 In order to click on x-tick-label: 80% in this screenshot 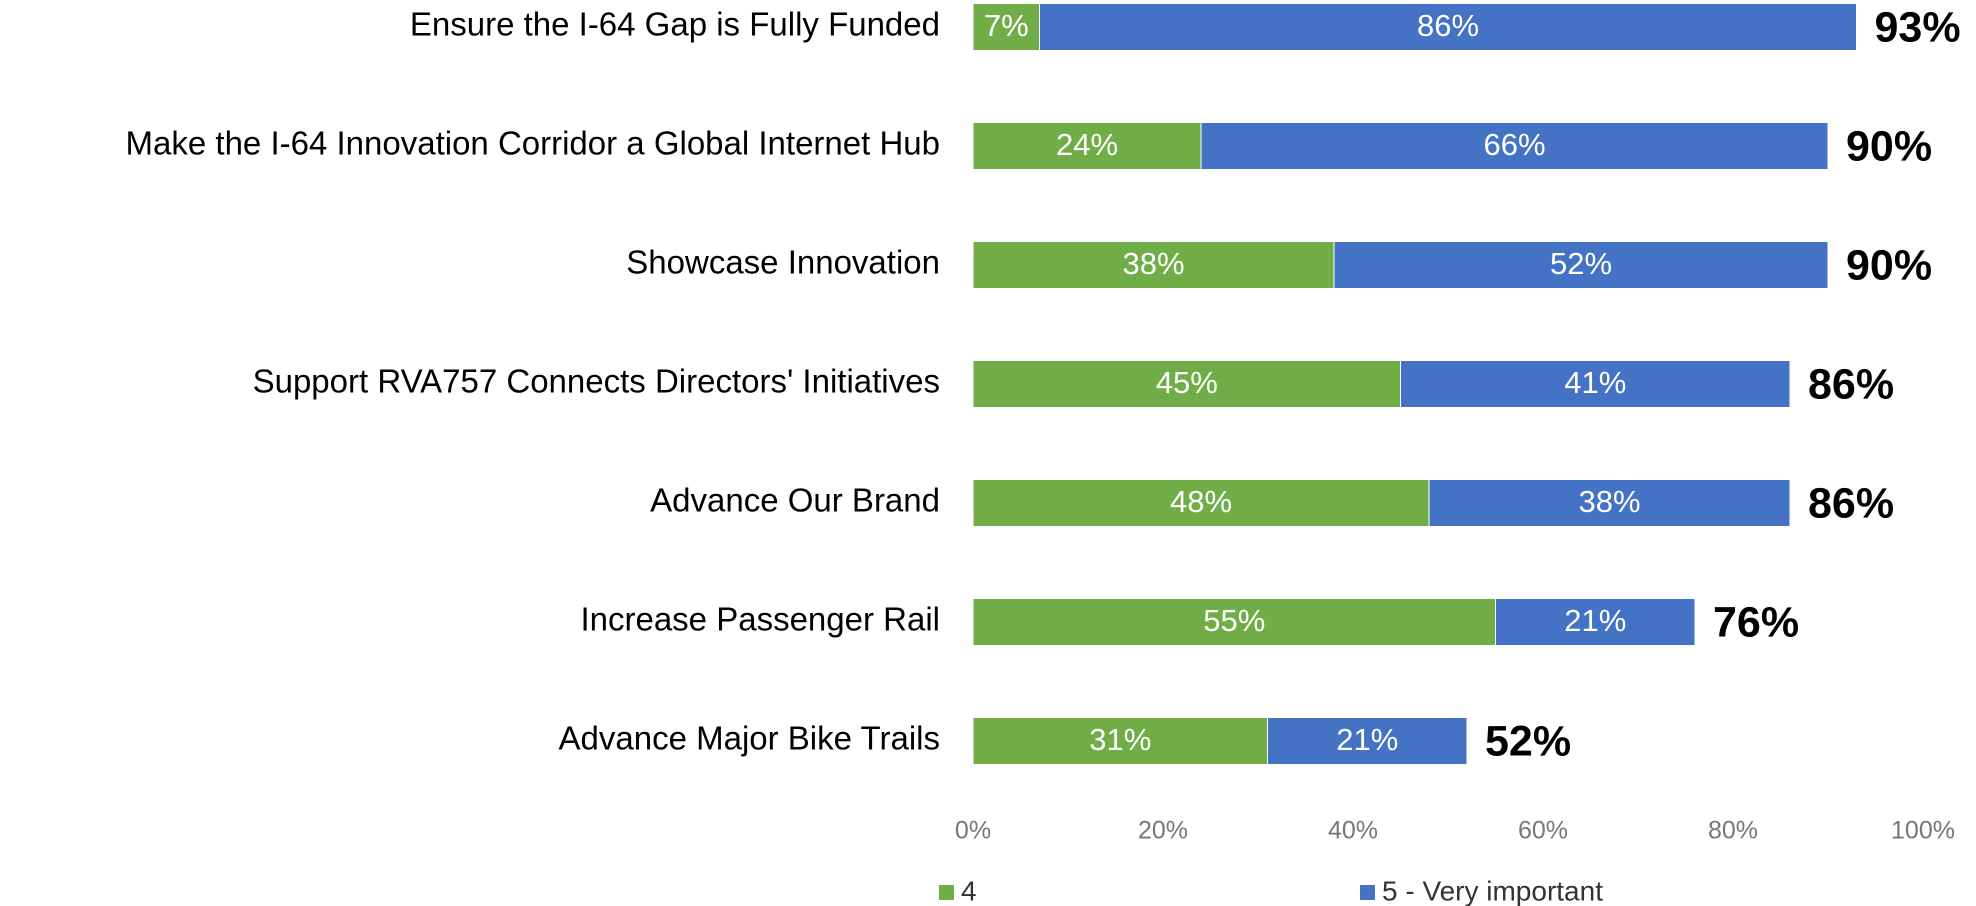, I will do `click(1733, 831)`.